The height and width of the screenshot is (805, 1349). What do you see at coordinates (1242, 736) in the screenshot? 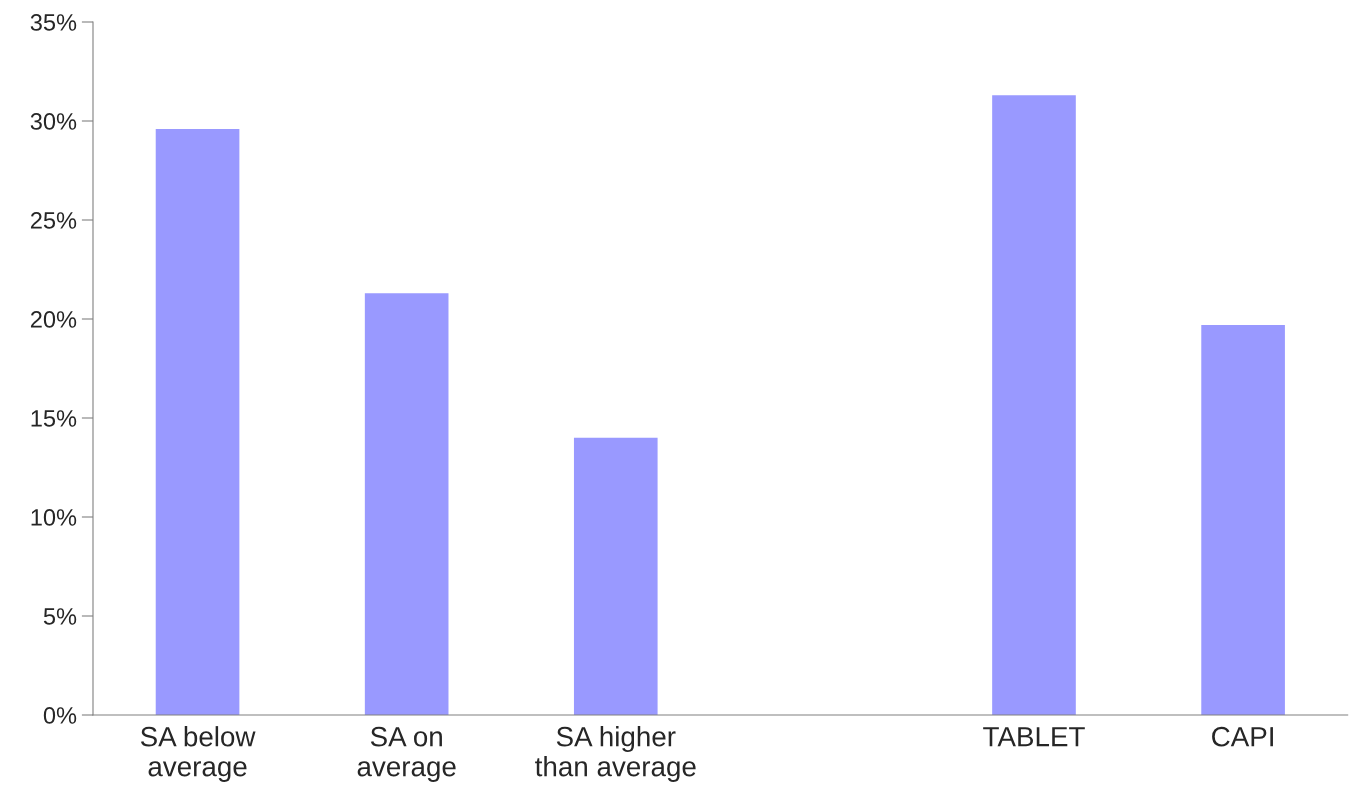
I see `x-tick-label: CAPI` at bounding box center [1242, 736].